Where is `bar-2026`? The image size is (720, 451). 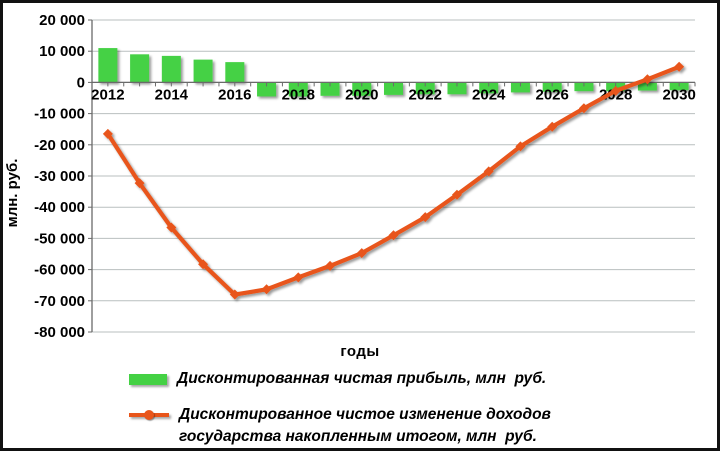
bar-2026 is located at coordinates (552, 87).